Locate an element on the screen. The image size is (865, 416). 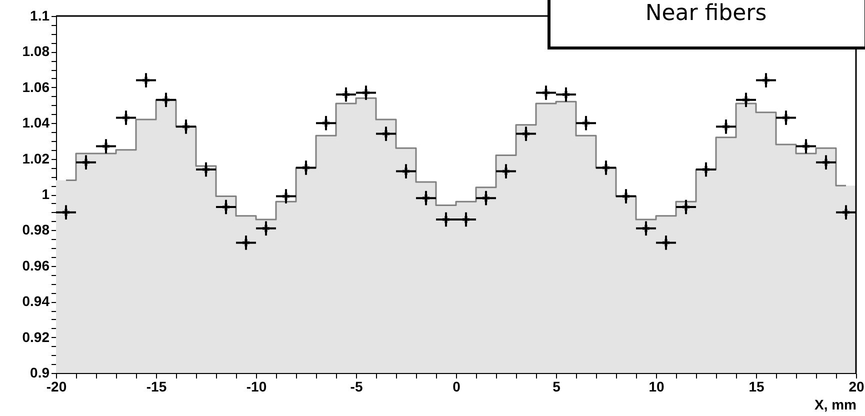
chart-title: Near fibers is located at coordinates (706, 13).